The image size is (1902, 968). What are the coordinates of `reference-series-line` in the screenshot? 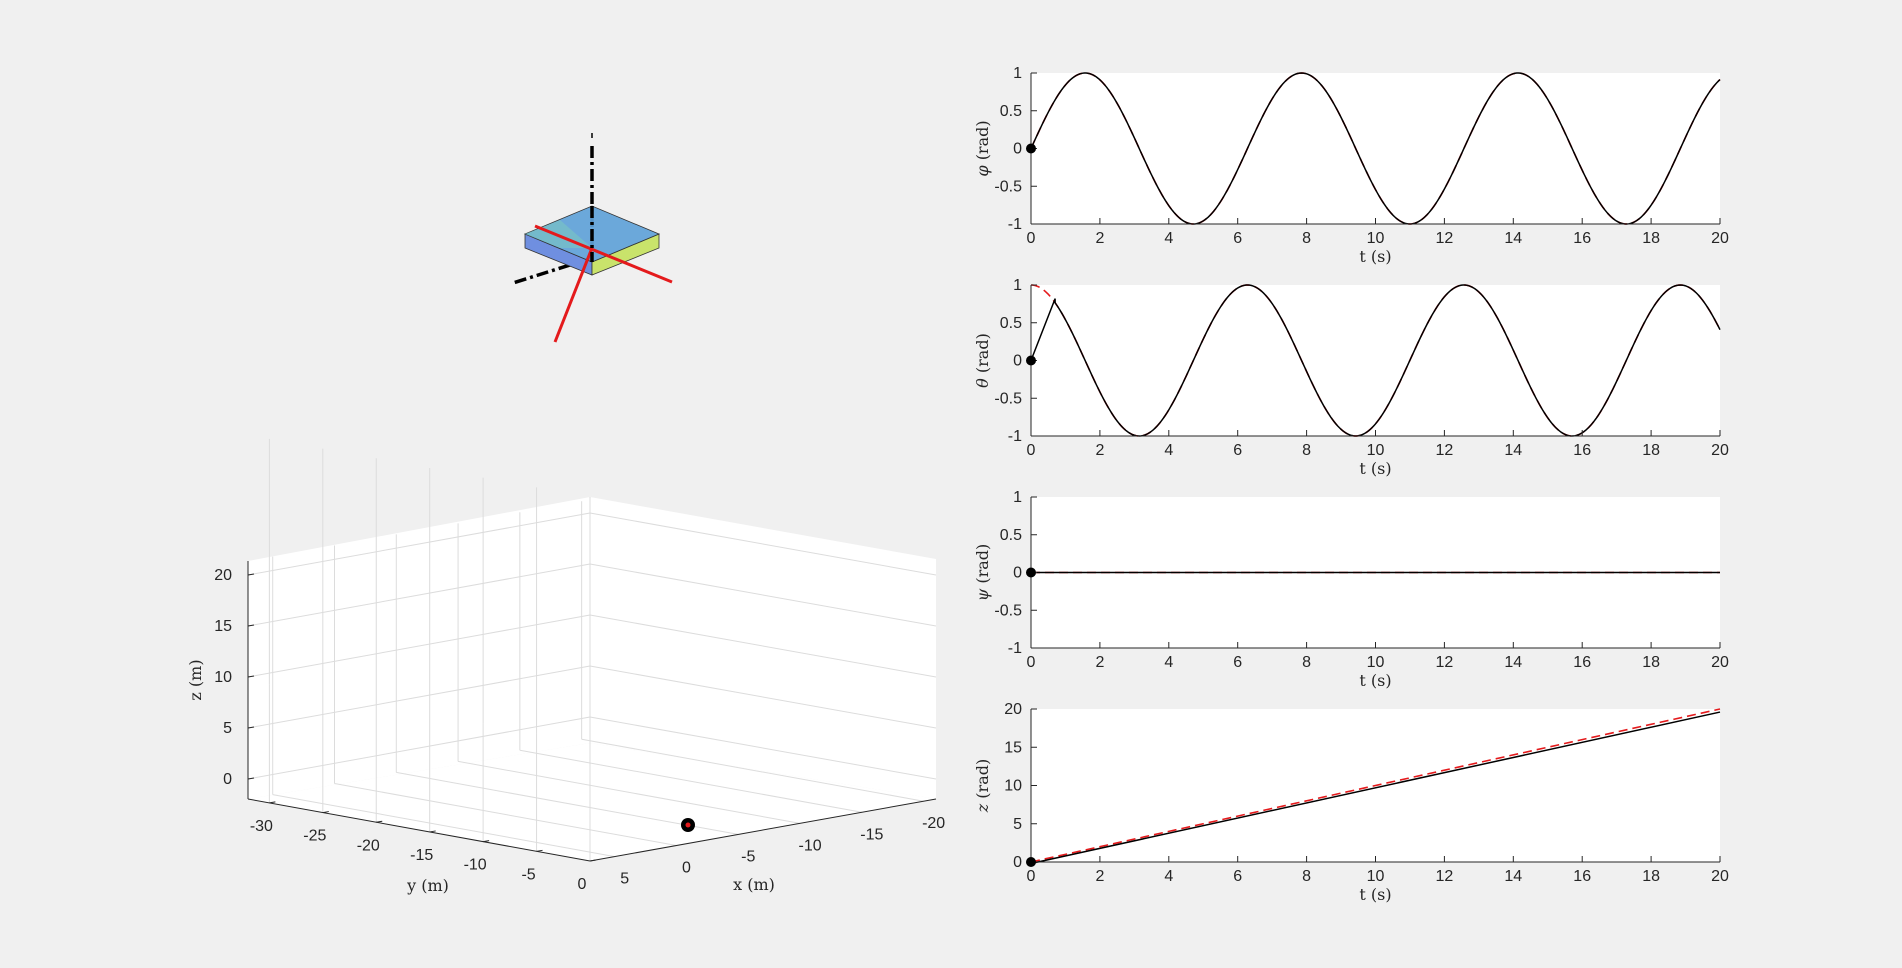 It's located at (1375, 785).